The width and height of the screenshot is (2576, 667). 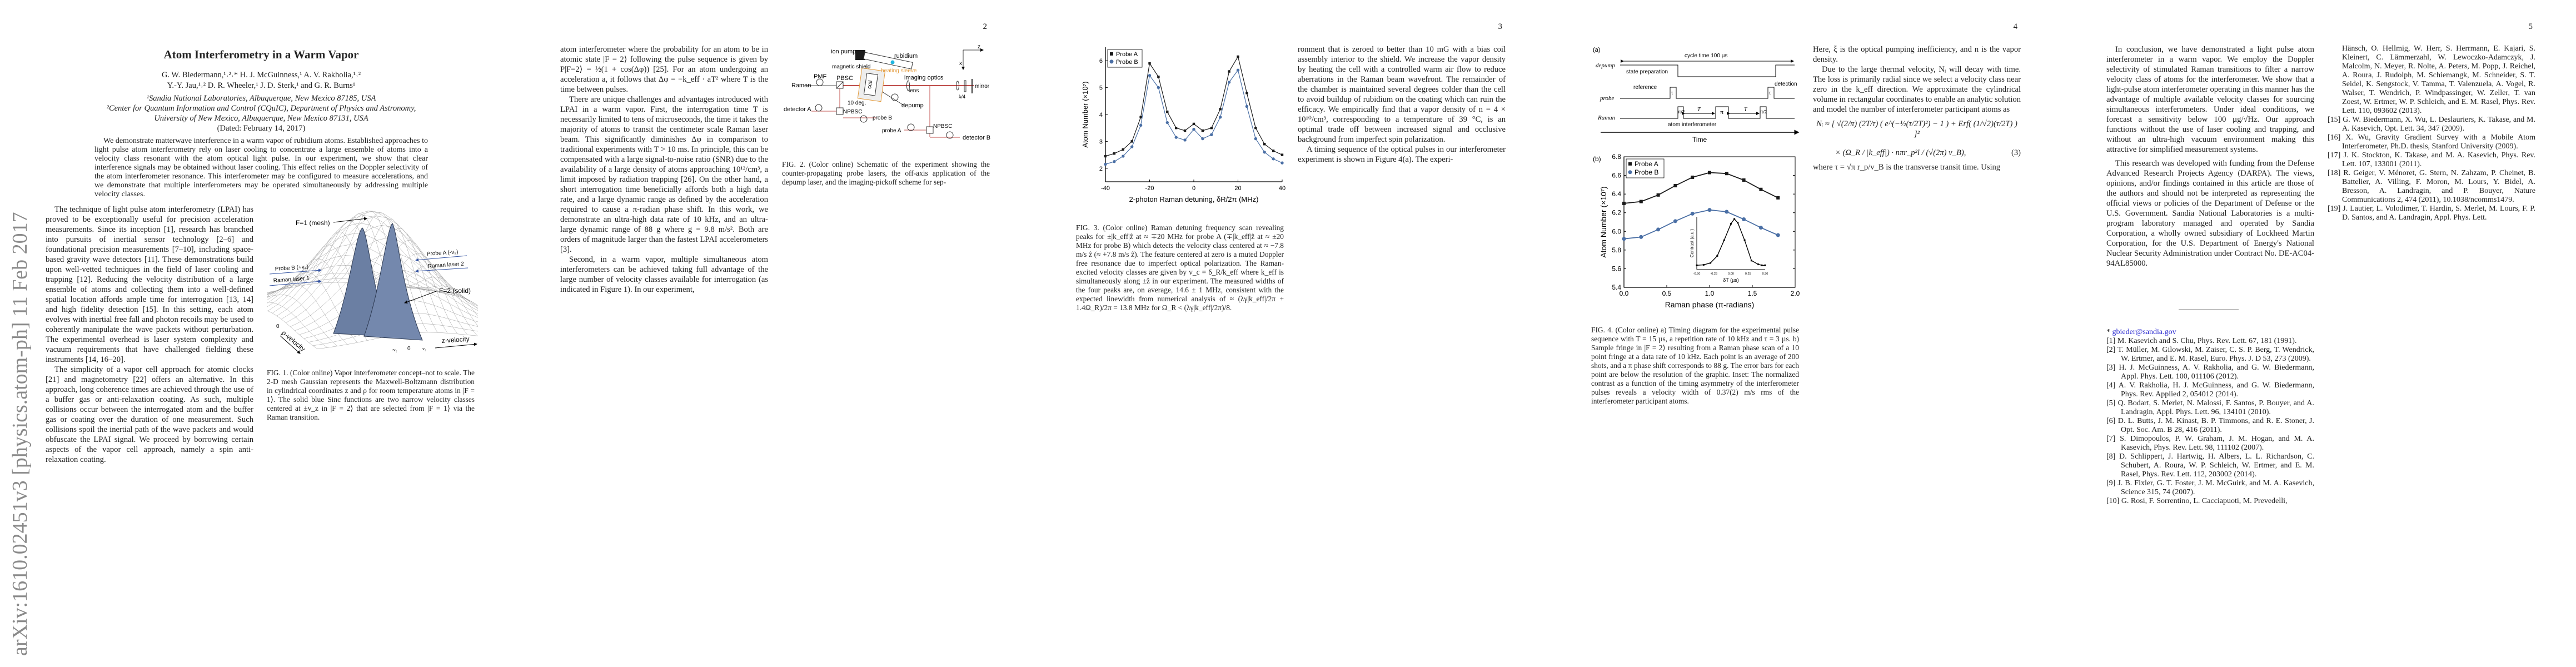 What do you see at coordinates (1699, 110) in the screenshot?
I see `label-T-1: T` at bounding box center [1699, 110].